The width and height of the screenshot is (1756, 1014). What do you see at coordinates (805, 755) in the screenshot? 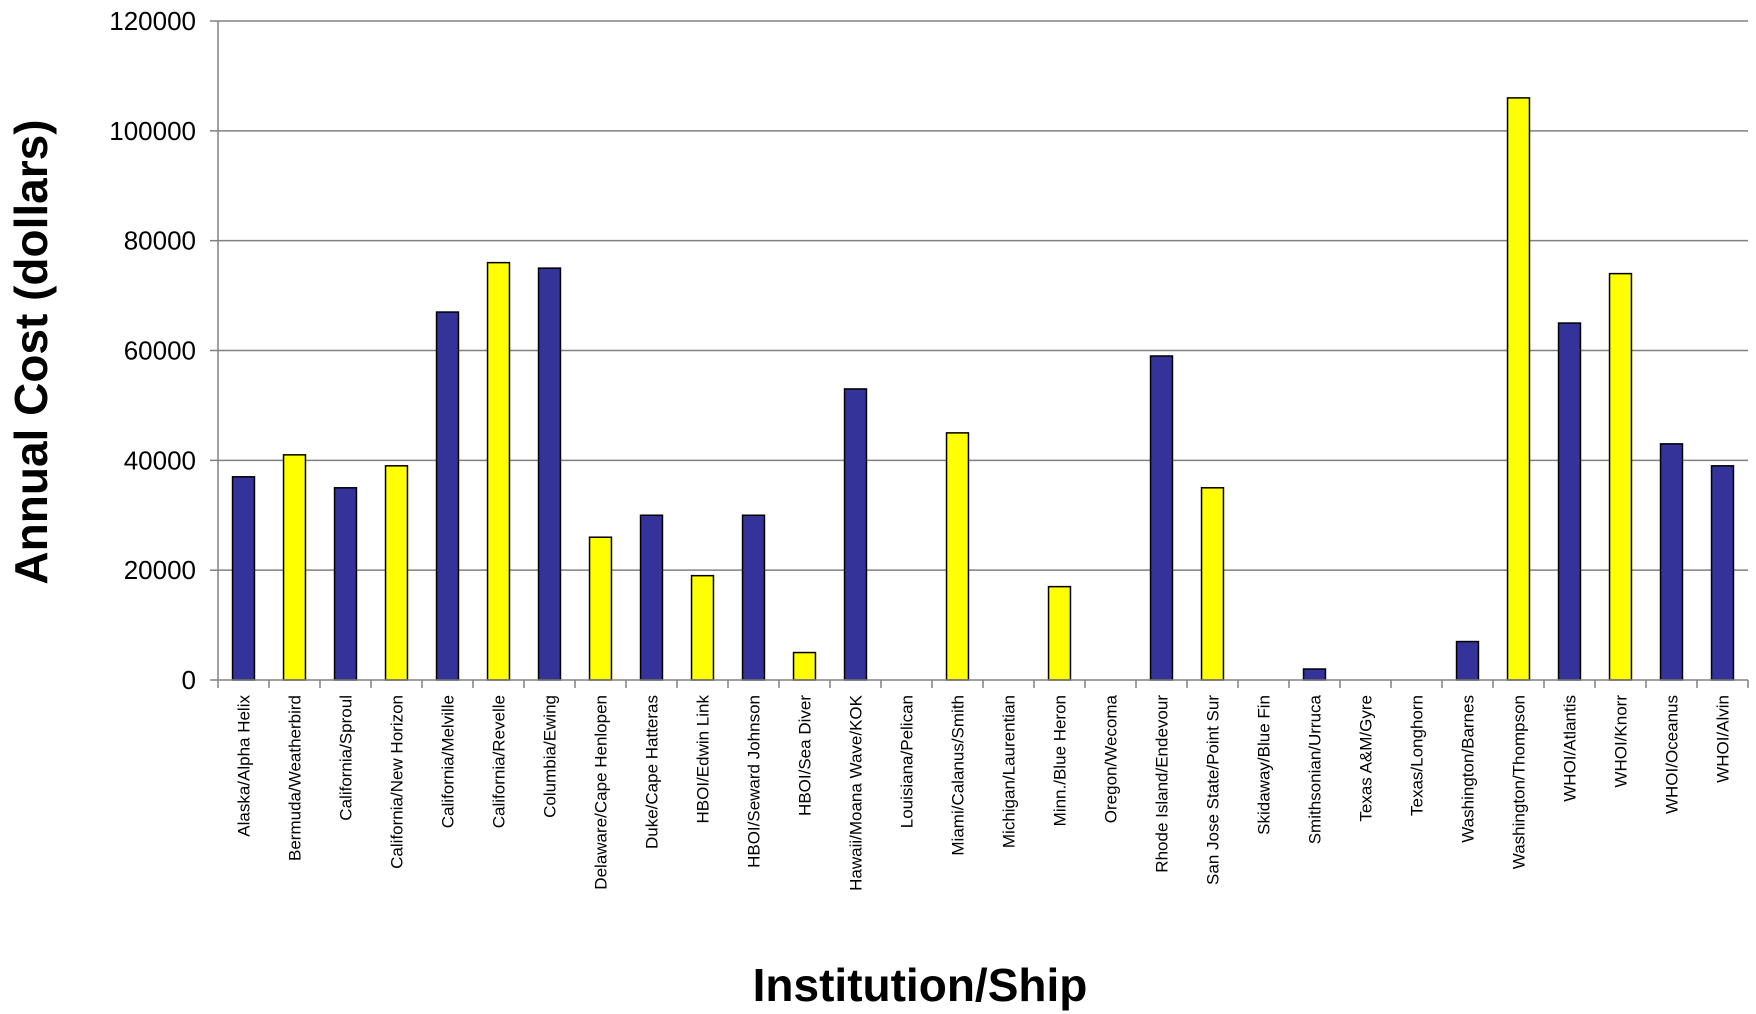
I see `x-tick-label: HBOI/Sea Diver` at bounding box center [805, 755].